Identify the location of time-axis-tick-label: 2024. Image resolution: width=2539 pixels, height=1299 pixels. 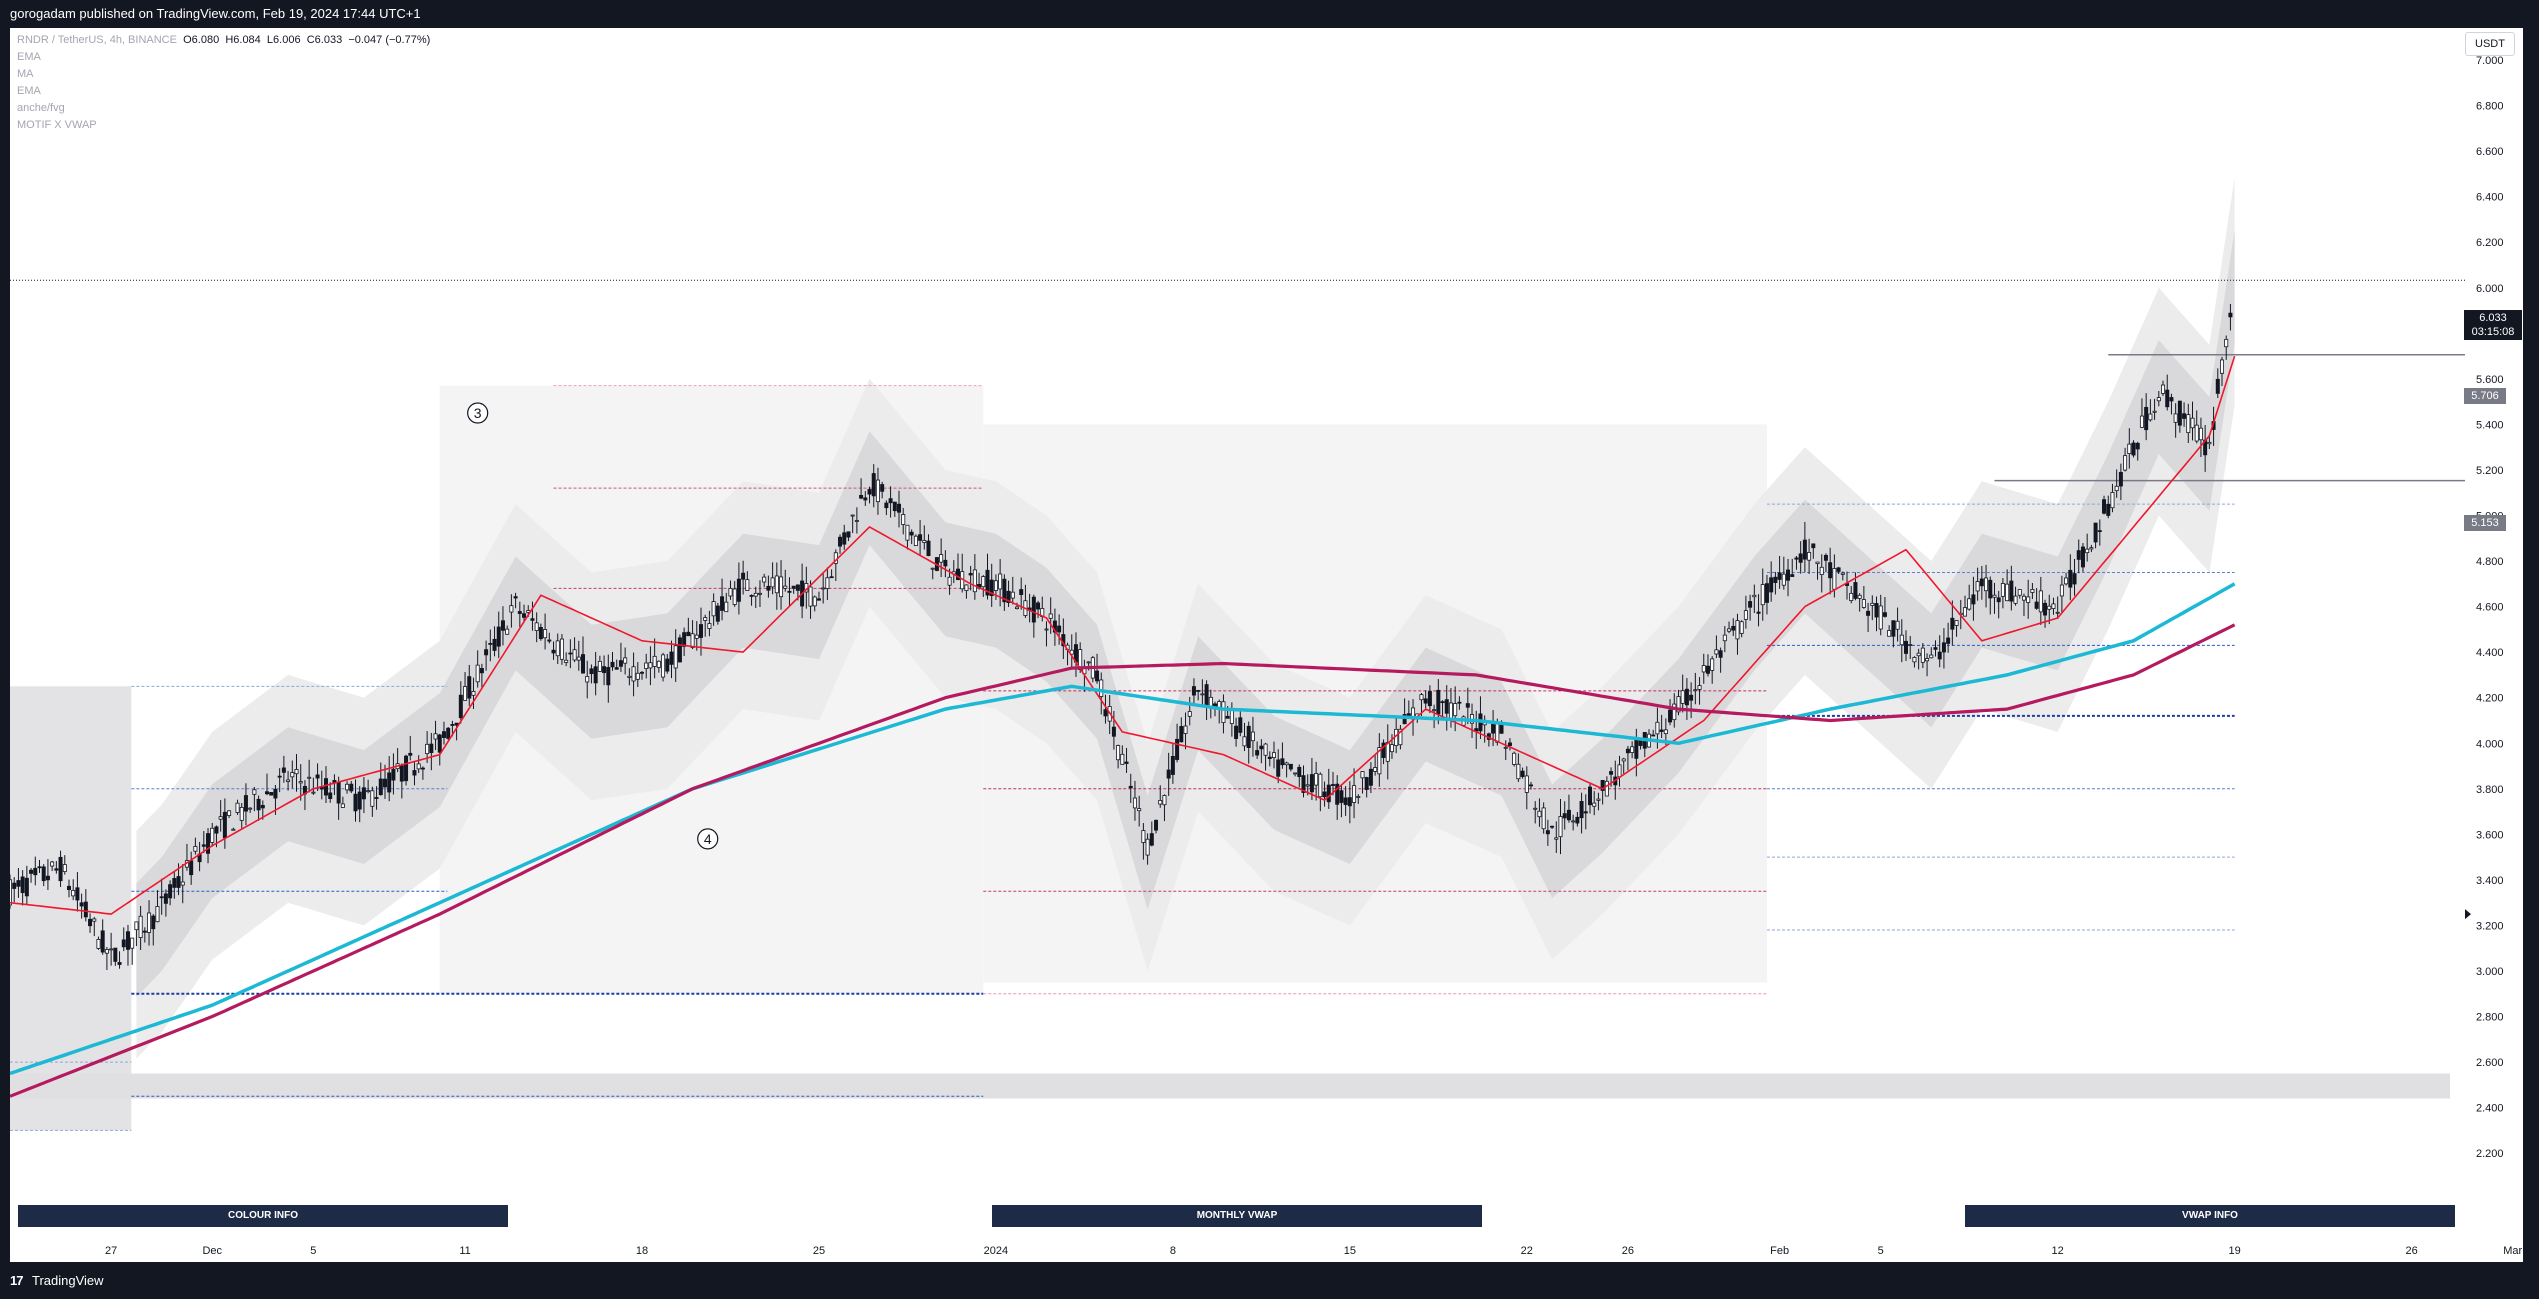
(996, 1251).